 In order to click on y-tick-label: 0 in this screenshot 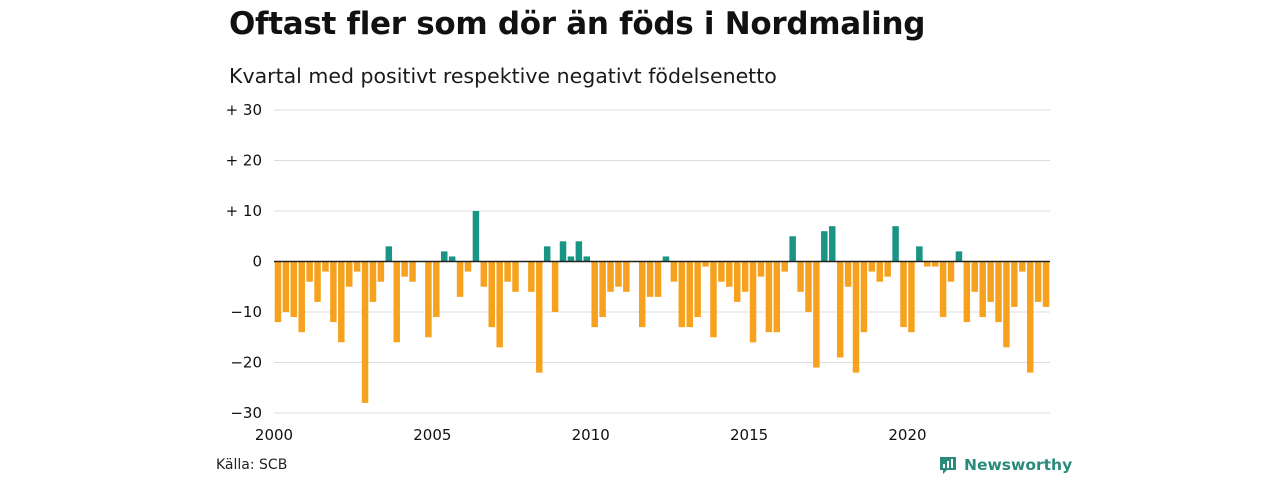, I will do `click(257, 262)`.